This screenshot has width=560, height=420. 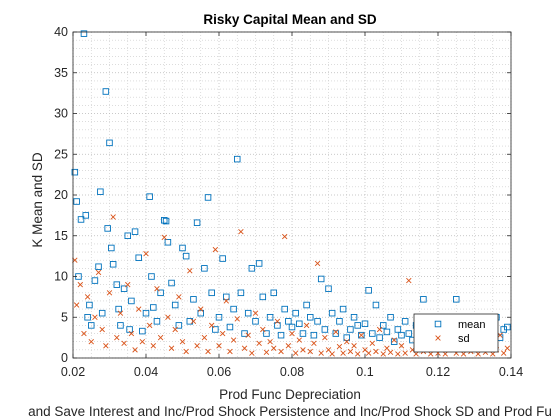 What do you see at coordinates (61, 32) in the screenshot?
I see `y-tick-label: 40` at bounding box center [61, 32].